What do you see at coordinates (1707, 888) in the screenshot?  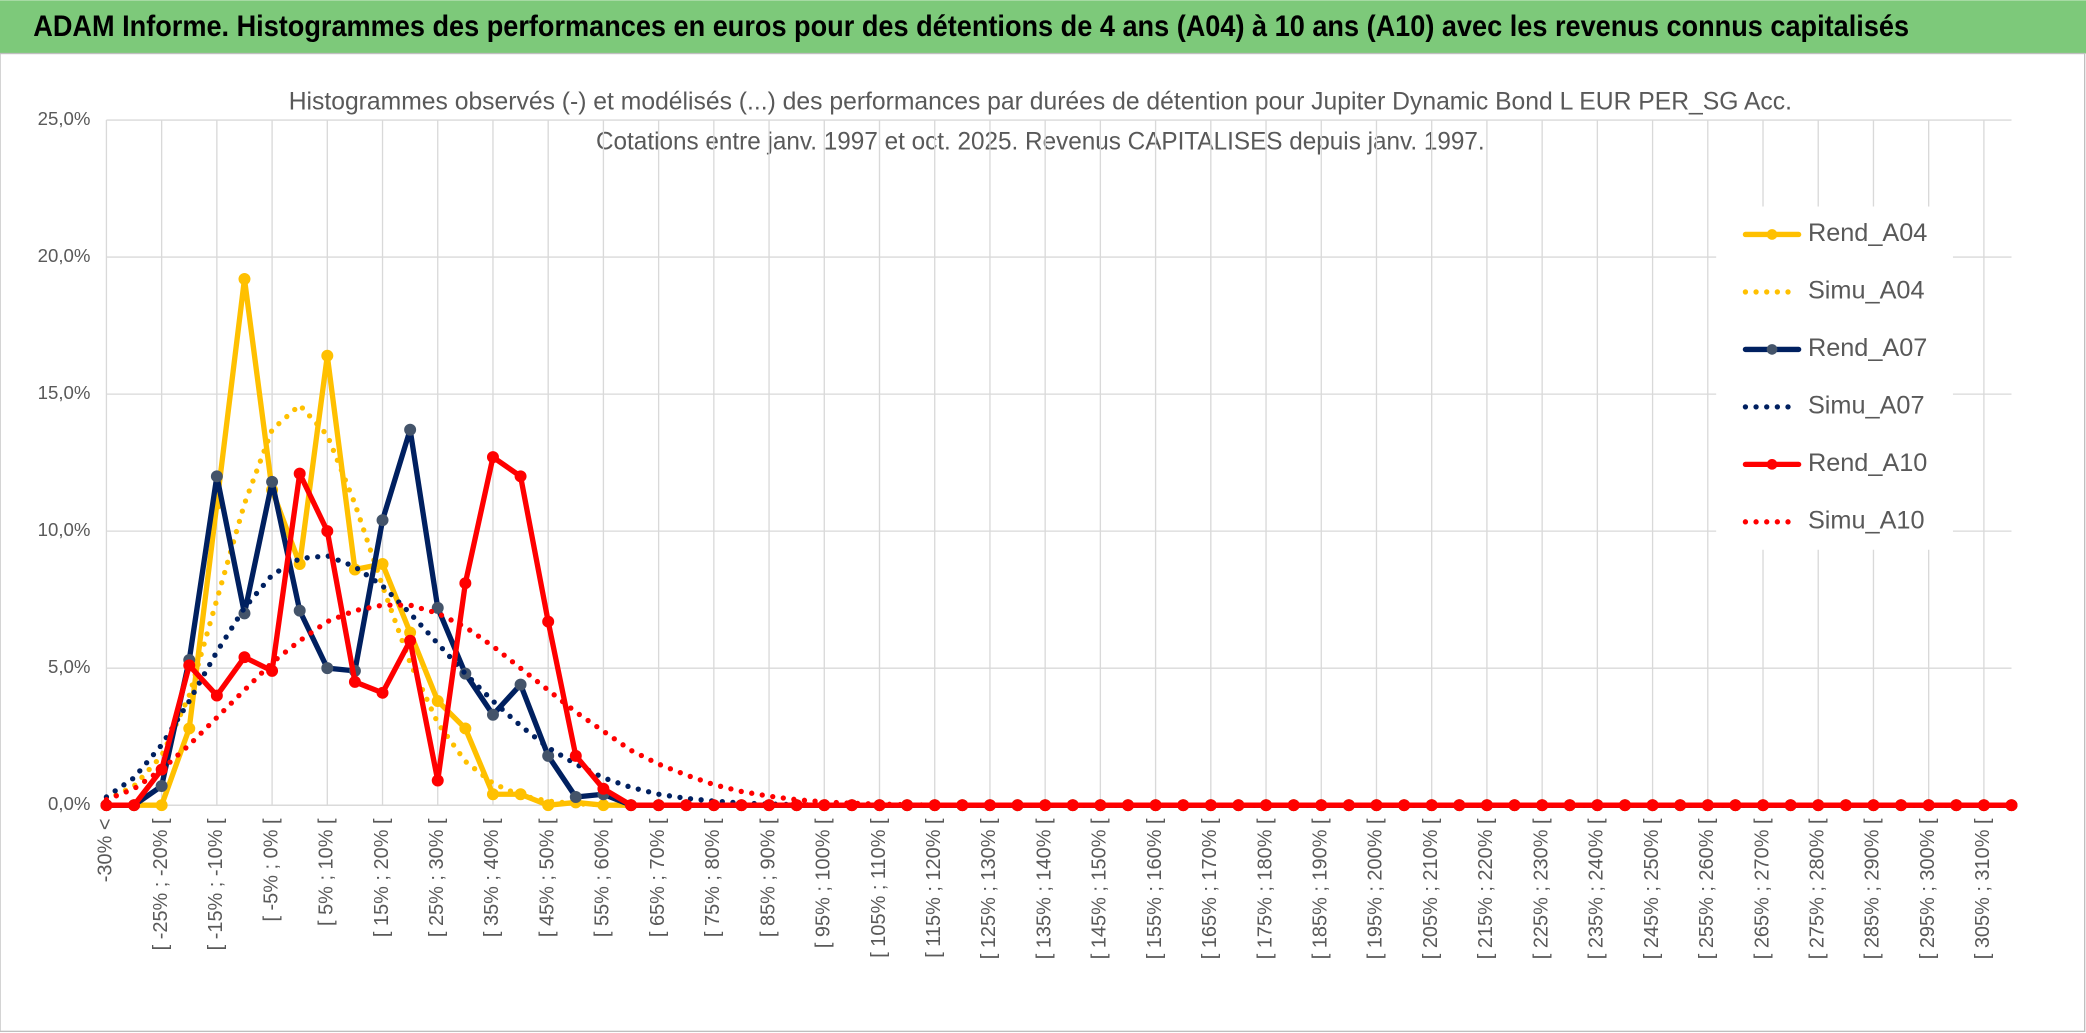 I see `x-tick-label: [ 255% ; 260% [` at bounding box center [1707, 888].